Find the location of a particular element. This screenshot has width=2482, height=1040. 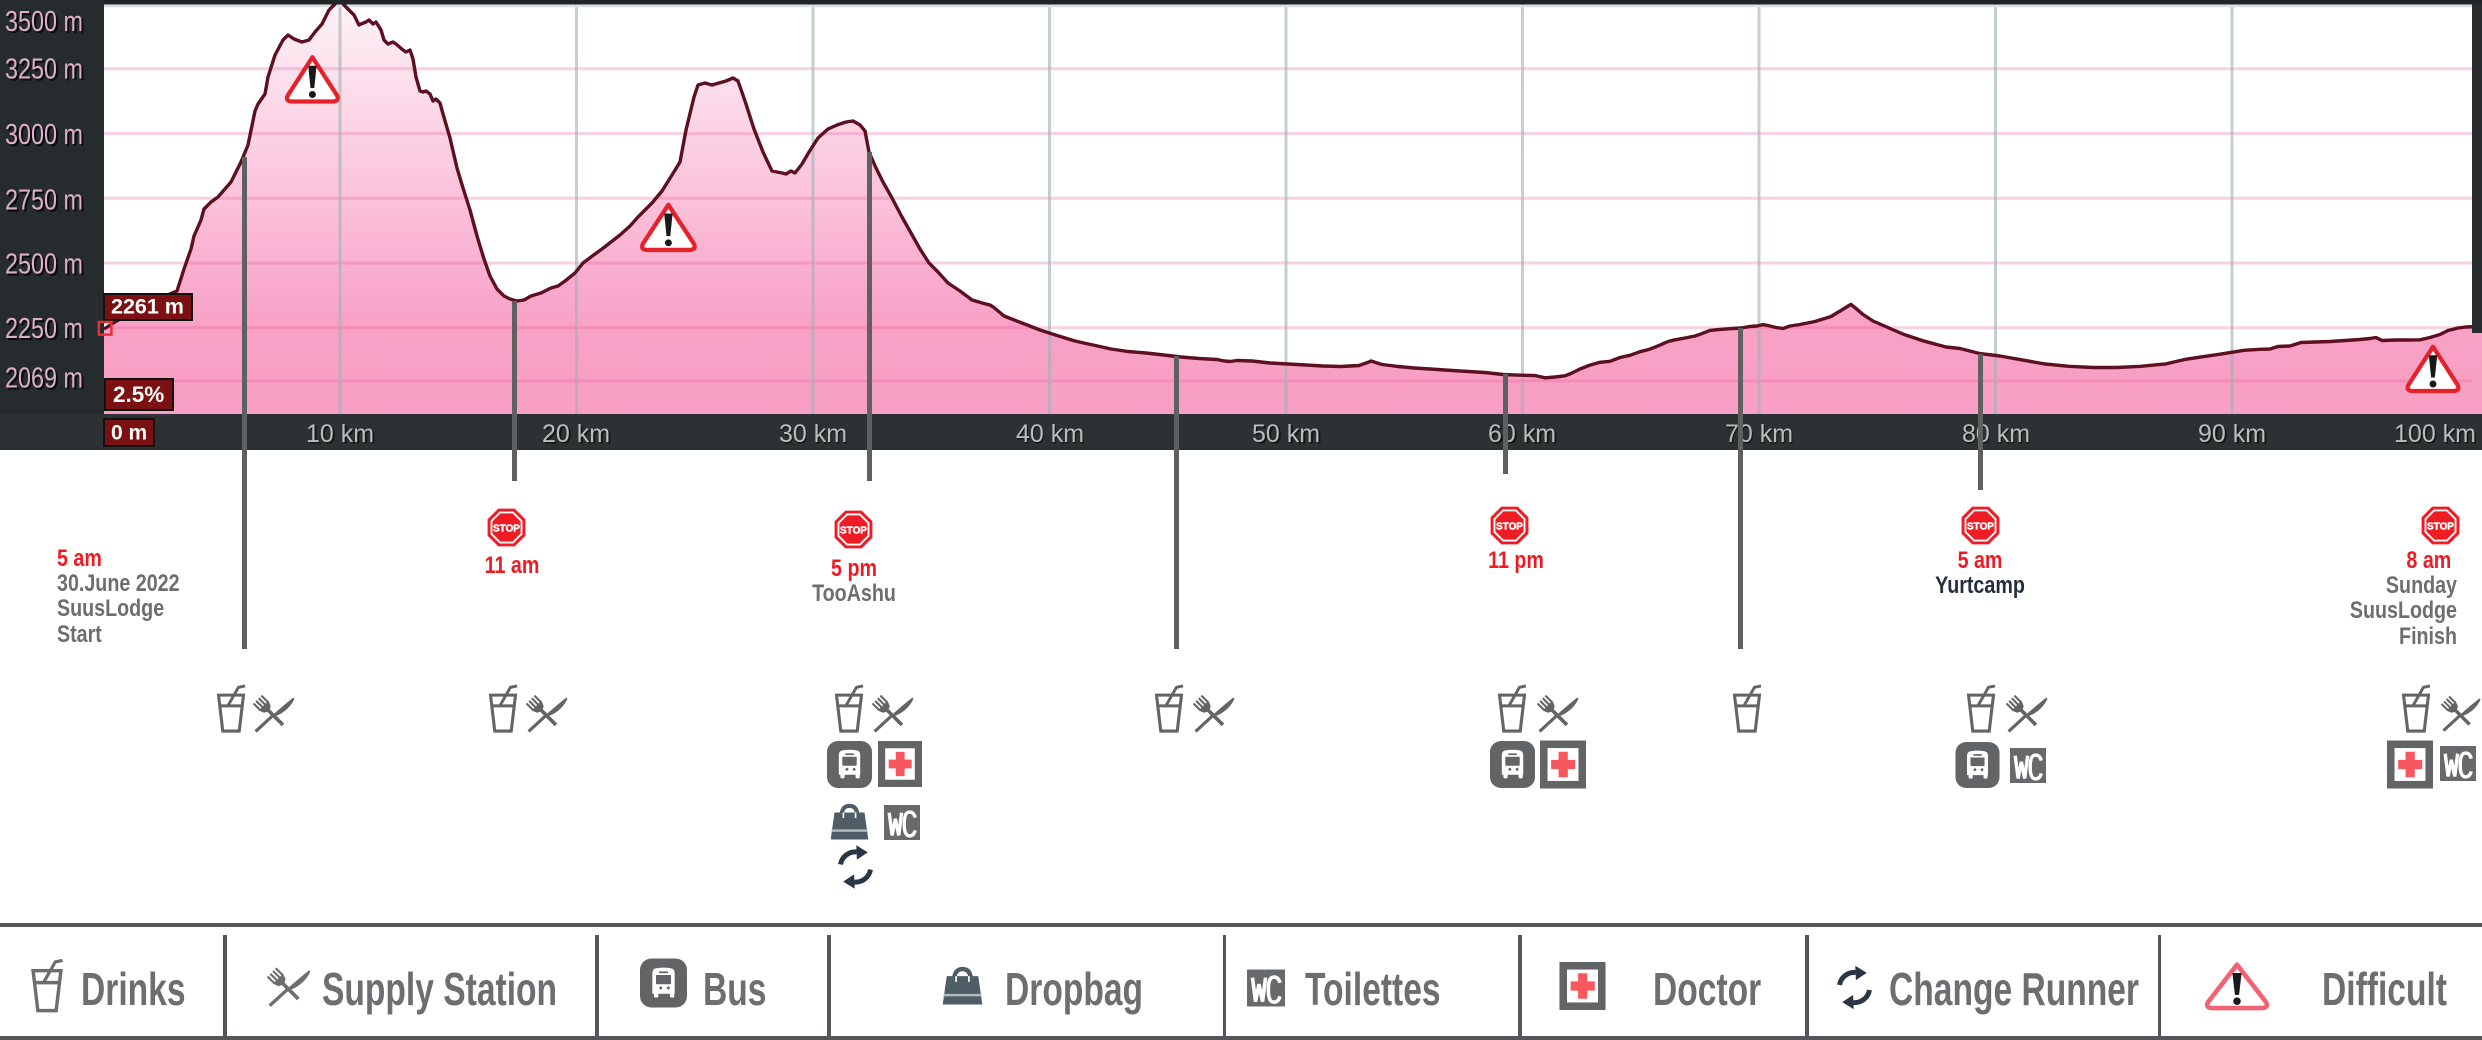

svg-text: 2261 m is located at coordinates (147, 307).